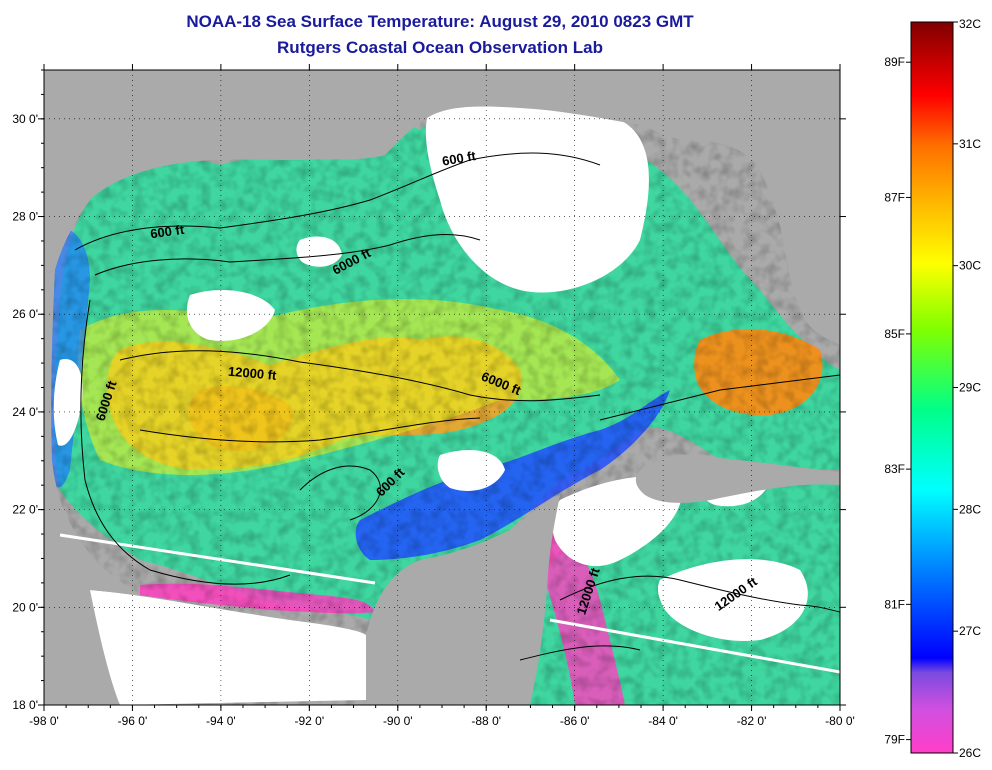 The image size is (992, 770). I want to click on y-tick-label: 24 0', so click(25, 412).